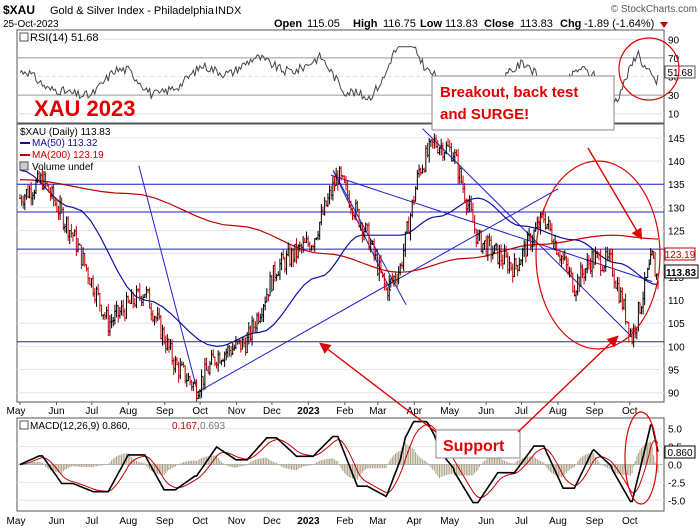 The height and width of the screenshot is (530, 700). I want to click on ma200-last-value: 123.19, so click(680, 255).